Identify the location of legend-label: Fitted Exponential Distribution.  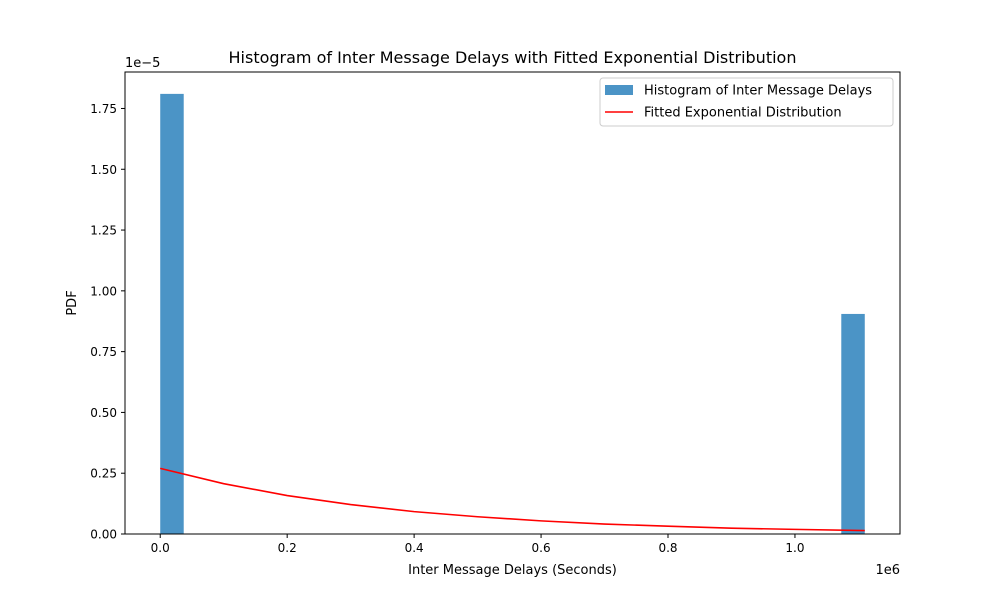
(743, 113).